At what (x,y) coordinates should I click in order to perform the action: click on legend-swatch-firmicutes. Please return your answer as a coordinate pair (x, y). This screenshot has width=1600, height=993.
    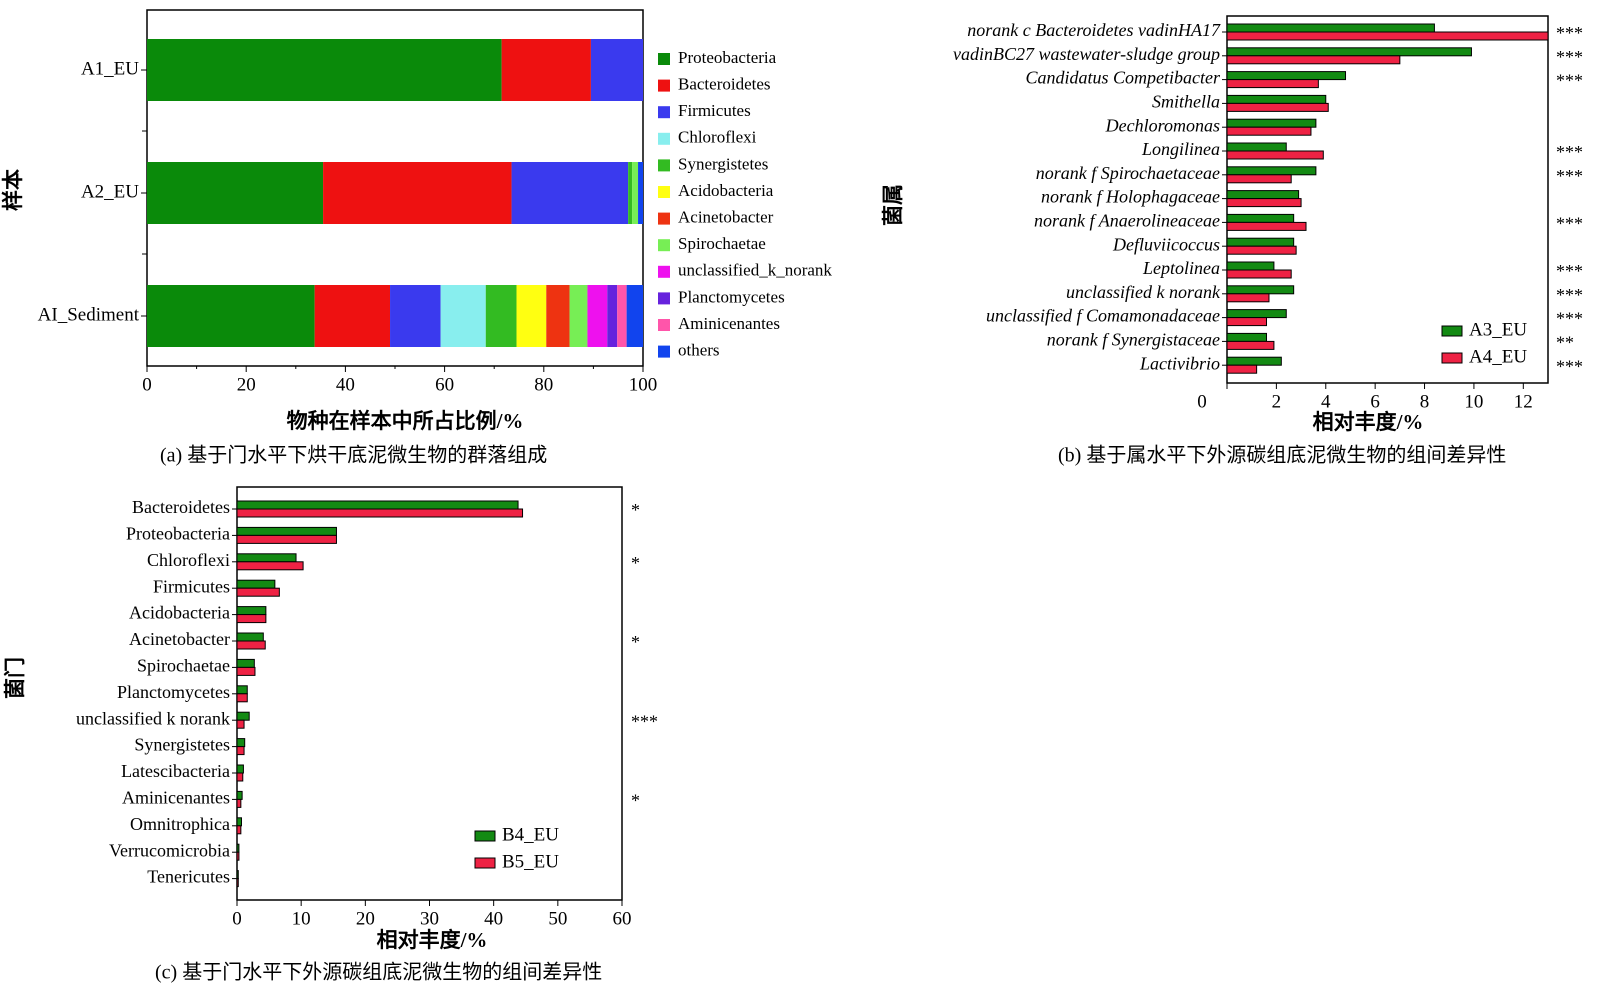
    Looking at the image, I should click on (664, 112).